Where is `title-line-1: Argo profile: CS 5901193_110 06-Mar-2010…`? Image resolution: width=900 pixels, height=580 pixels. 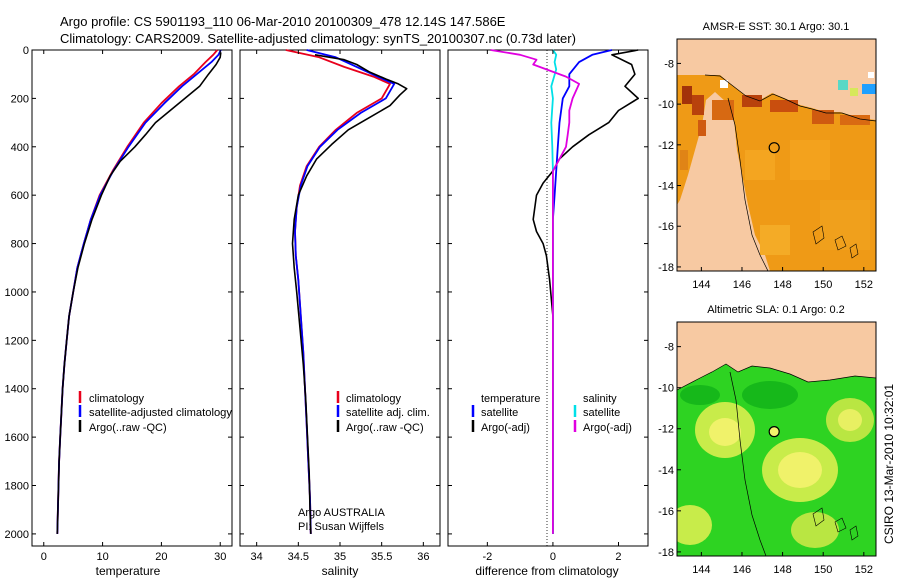 title-line-1: Argo profile: CS 5901193_110 06-Mar-2010… is located at coordinates (283, 21).